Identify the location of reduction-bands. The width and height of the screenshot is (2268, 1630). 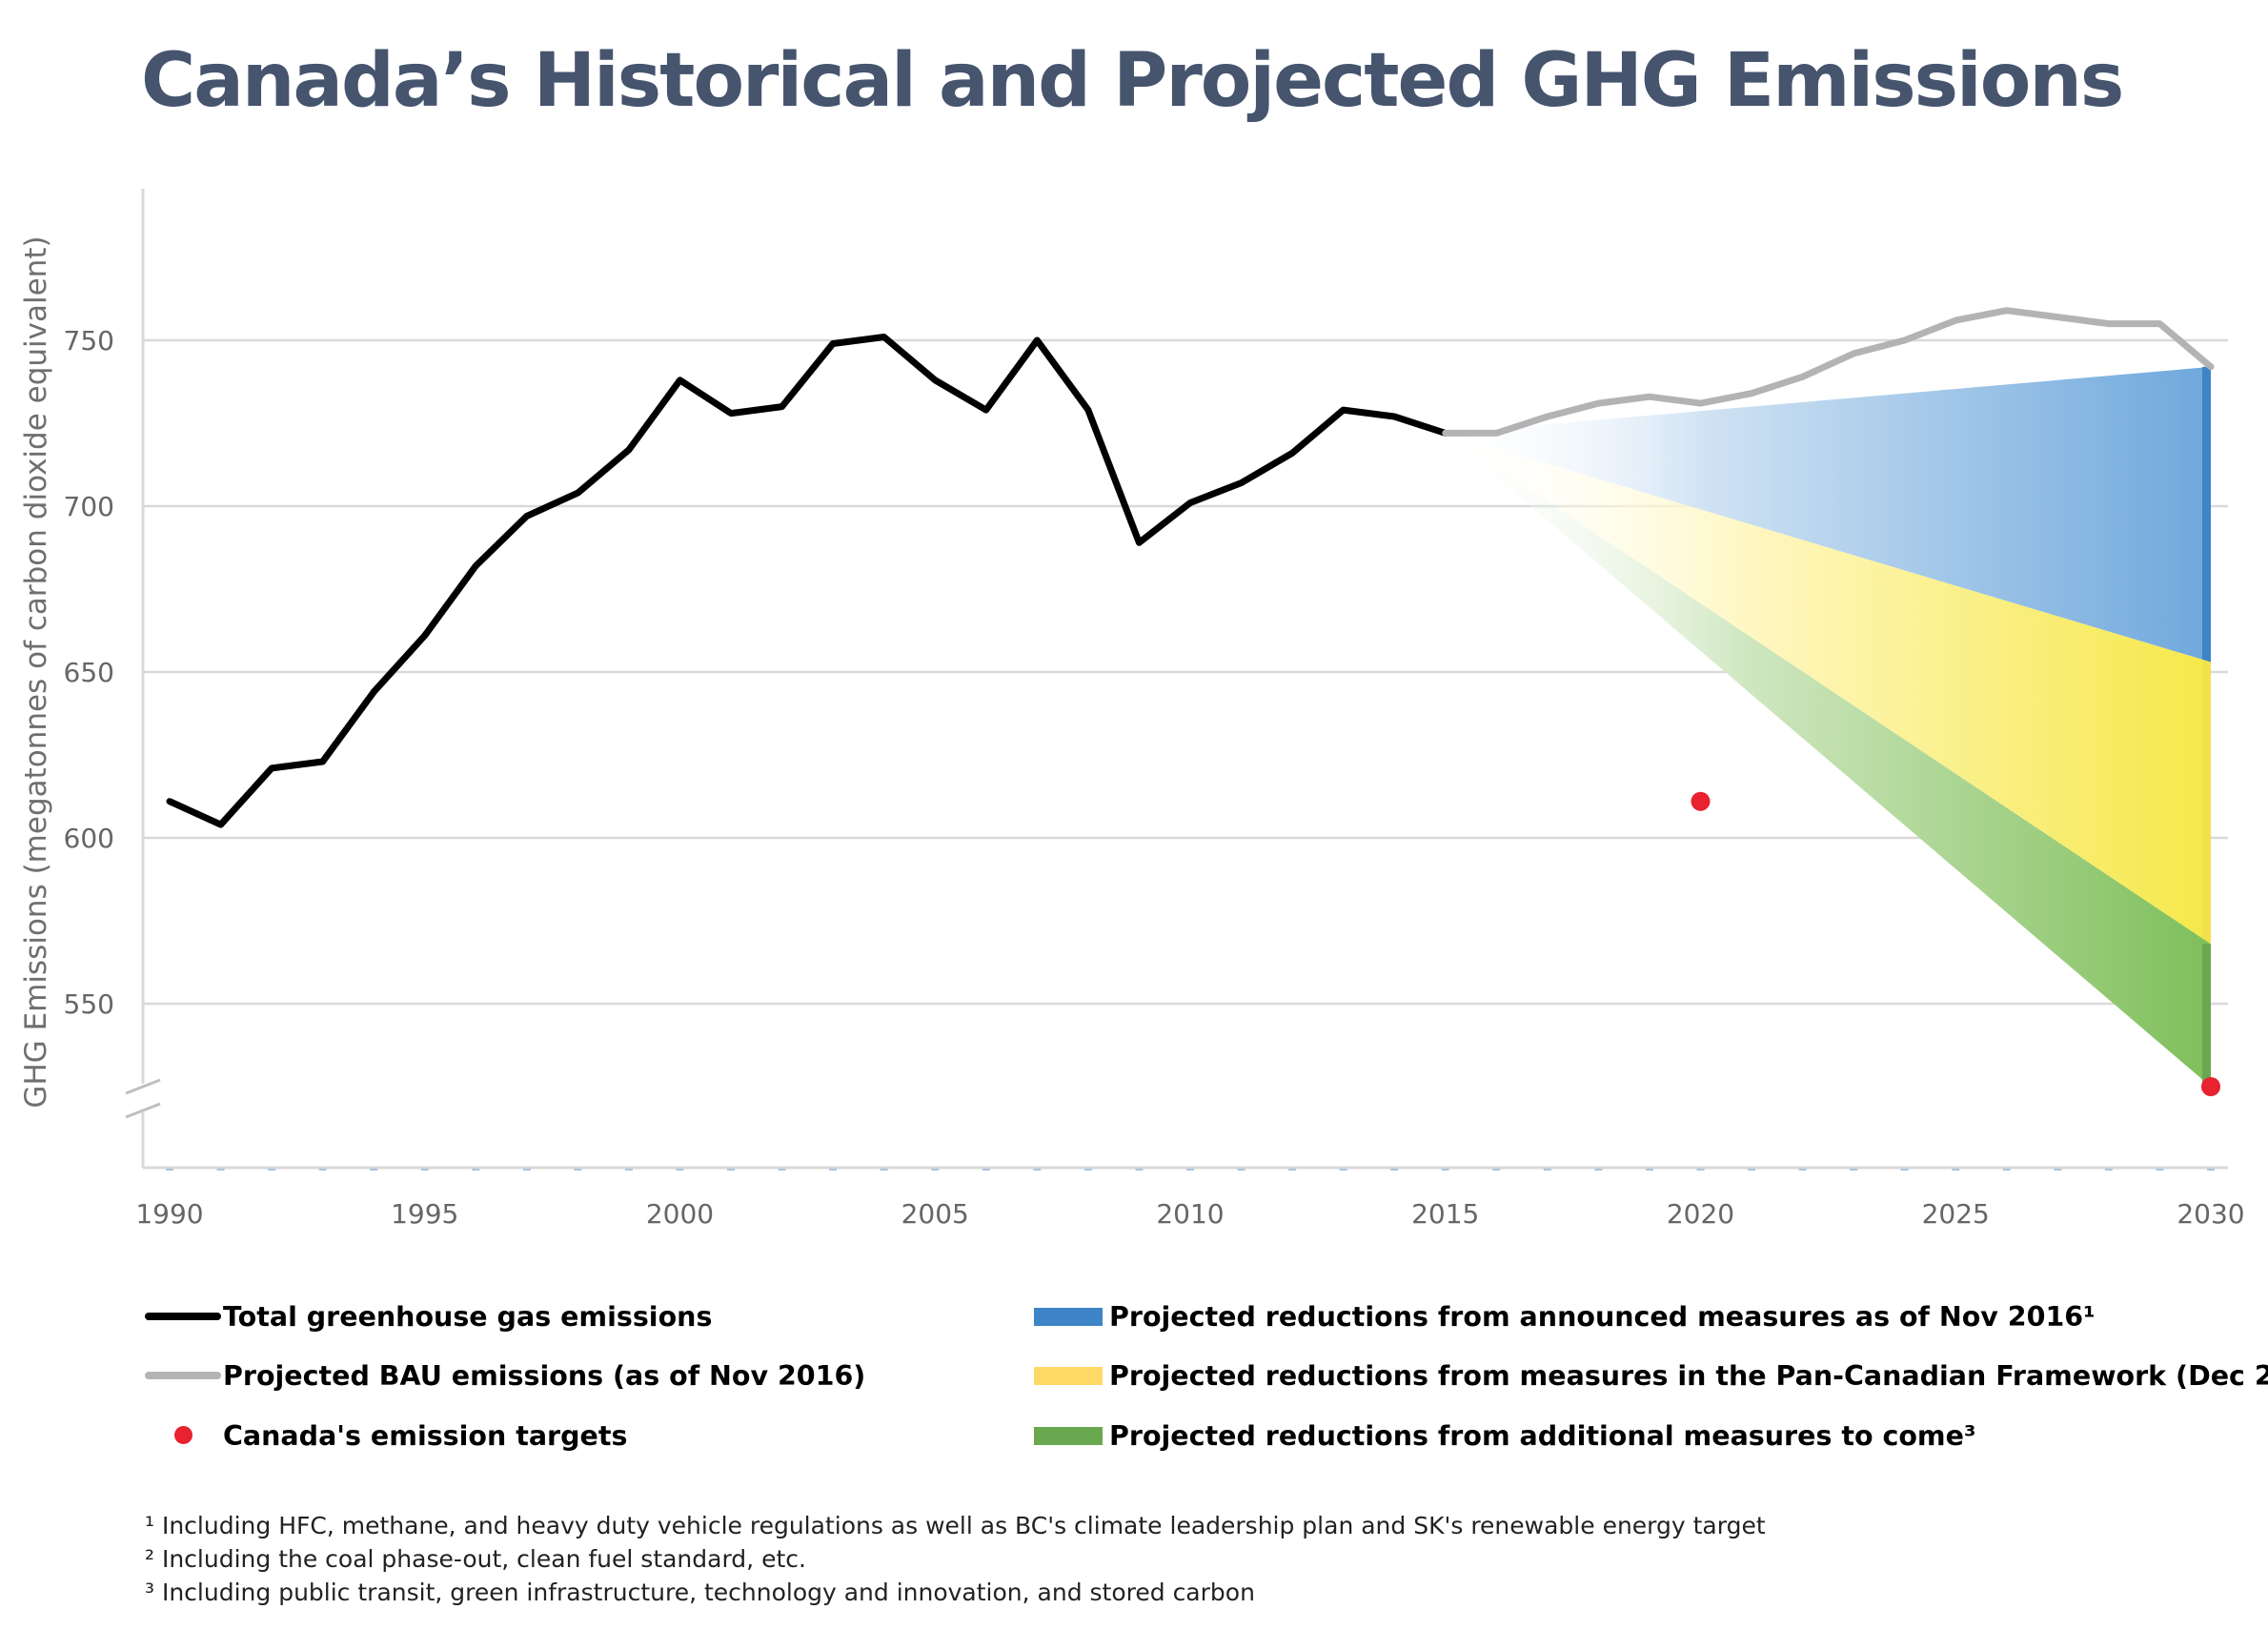
(1828, 726).